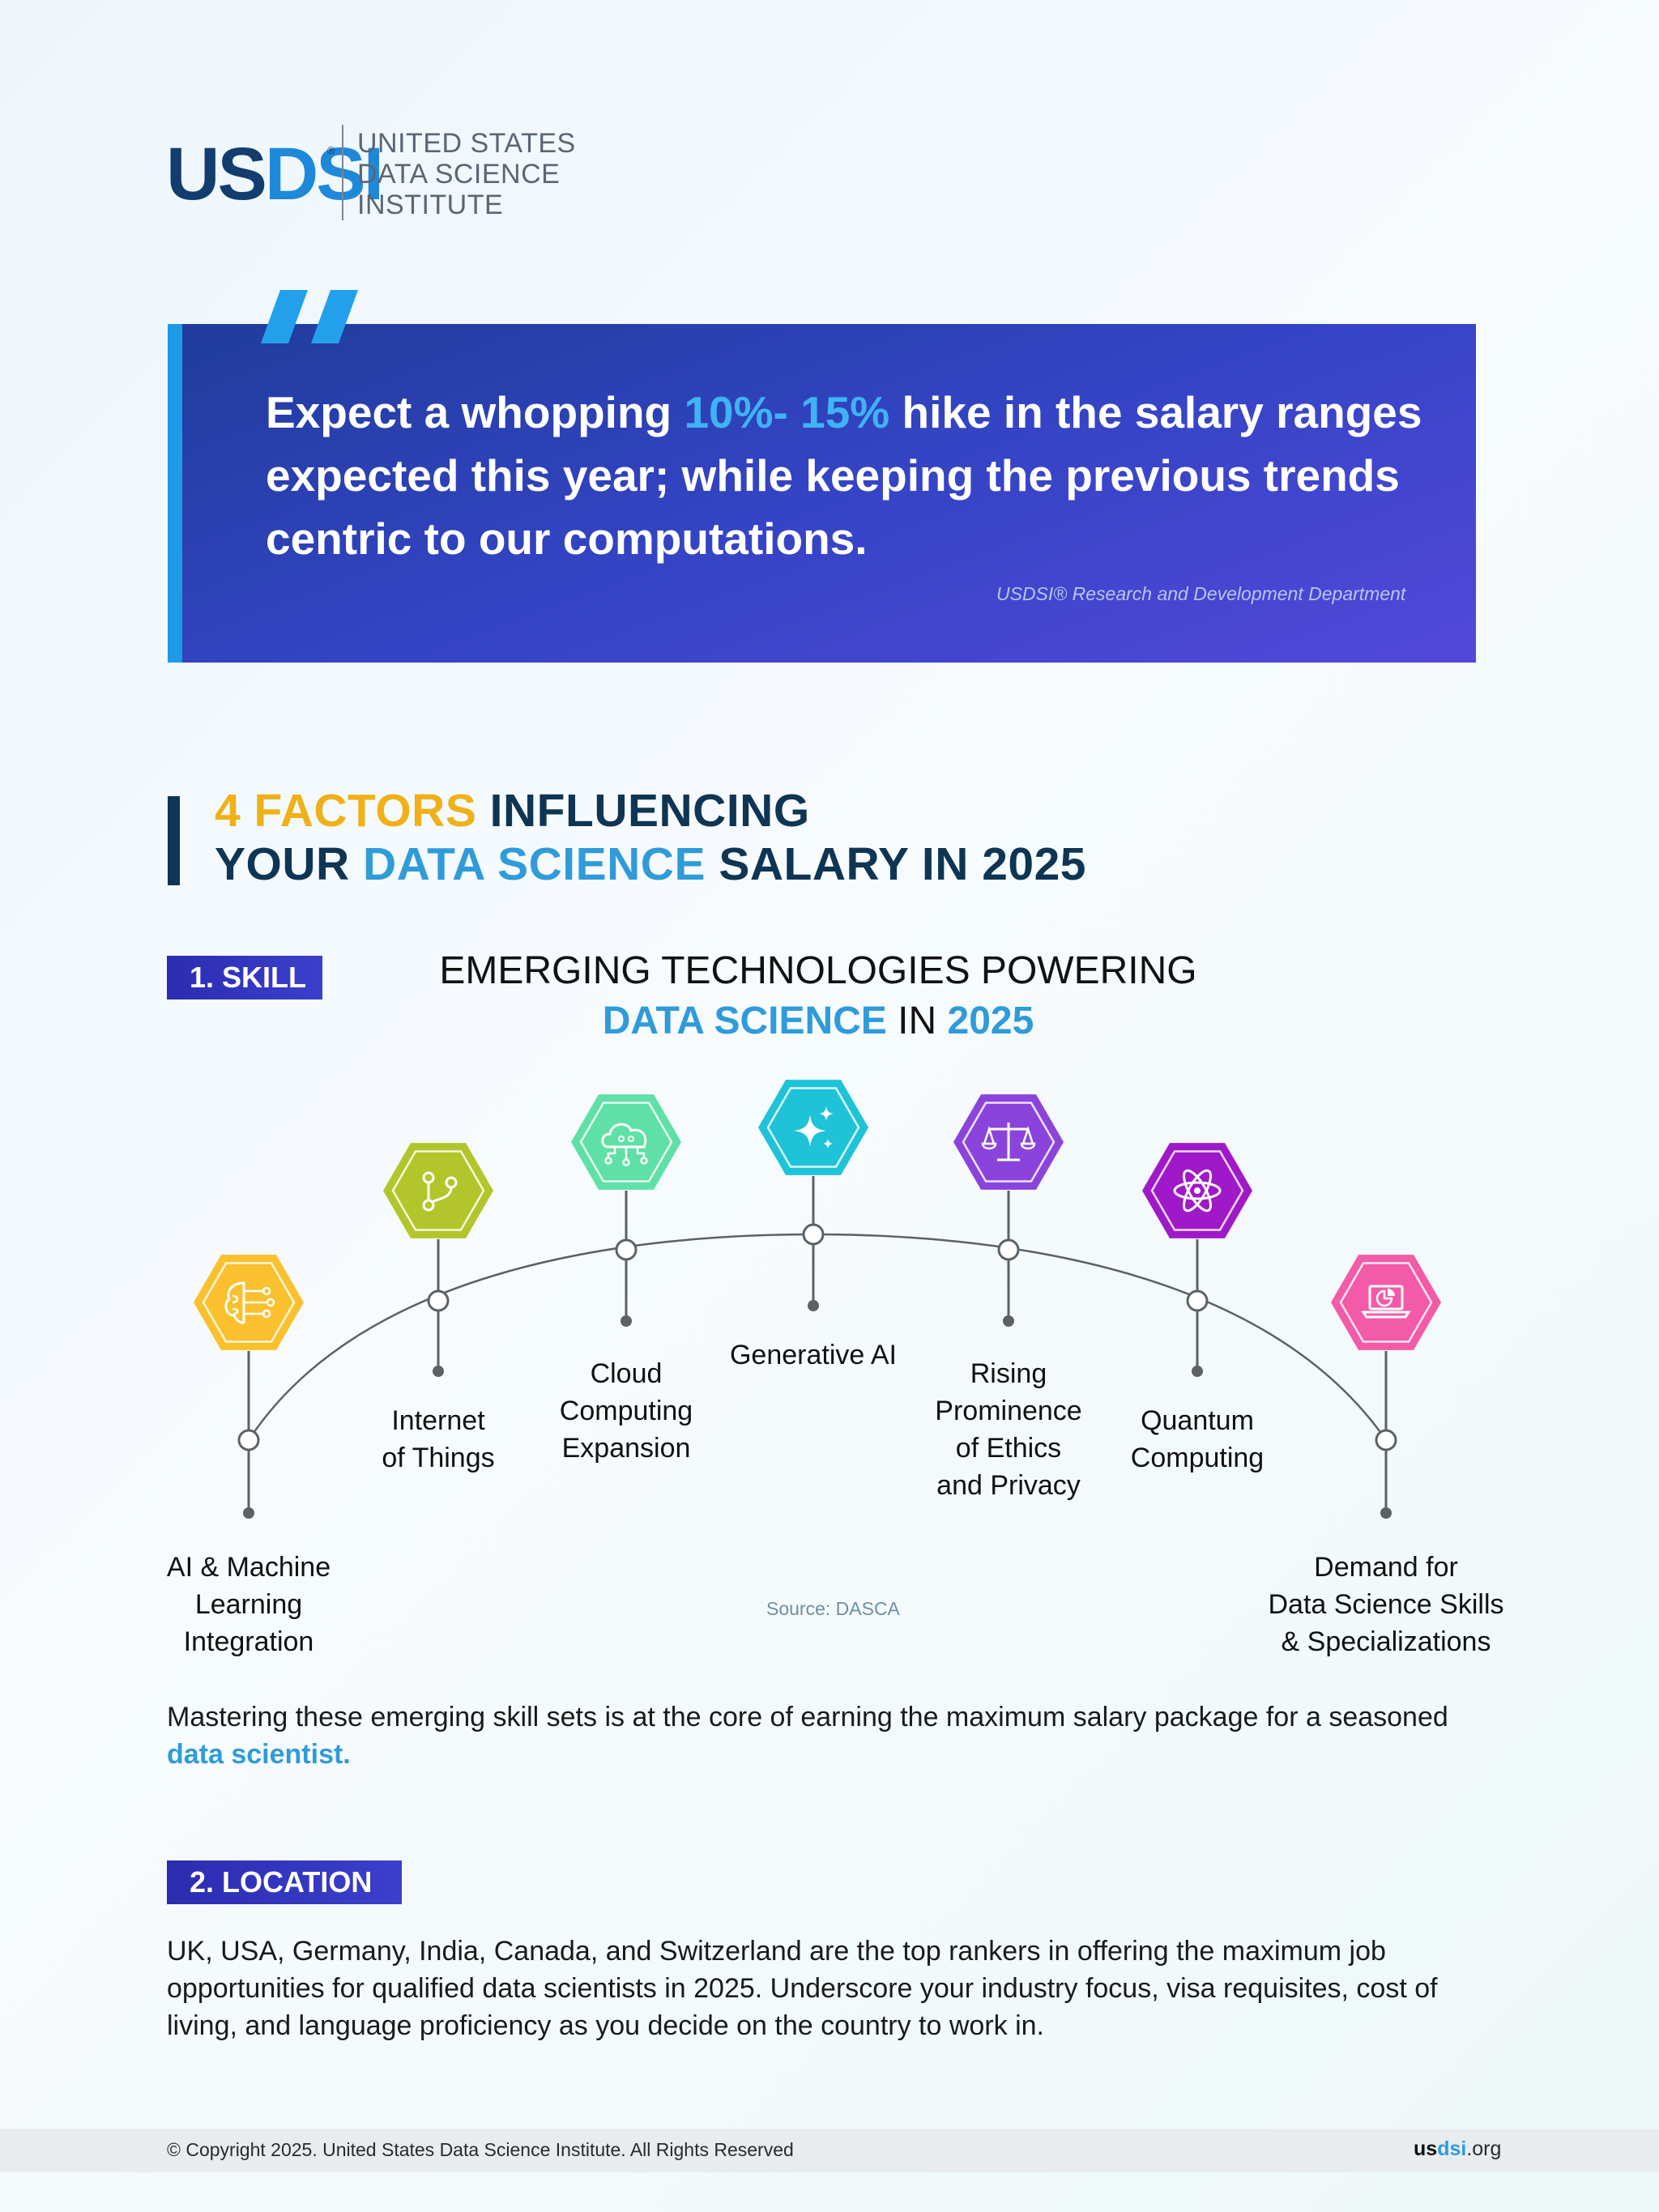 The image size is (1659, 2212). Describe the element at coordinates (430, 205) in the screenshot. I see `logo-line-3: INSTITUTE` at that location.